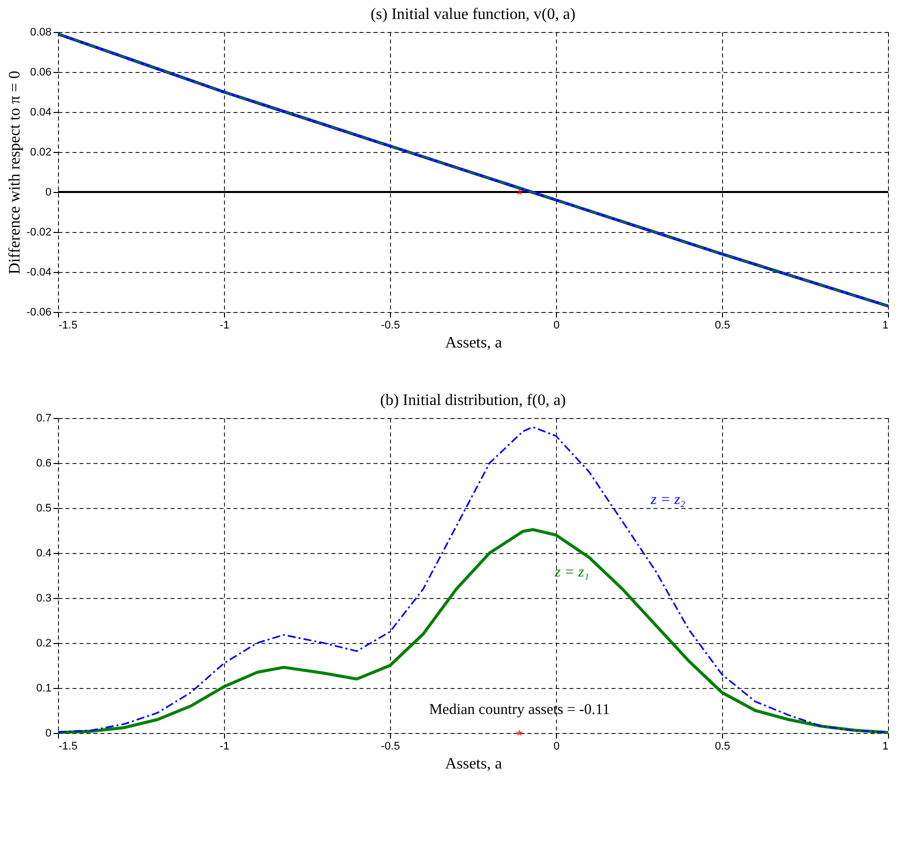 Image resolution: width=917 pixels, height=846 pixels. I want to click on y-tick-label: -0.02, so click(39, 232).